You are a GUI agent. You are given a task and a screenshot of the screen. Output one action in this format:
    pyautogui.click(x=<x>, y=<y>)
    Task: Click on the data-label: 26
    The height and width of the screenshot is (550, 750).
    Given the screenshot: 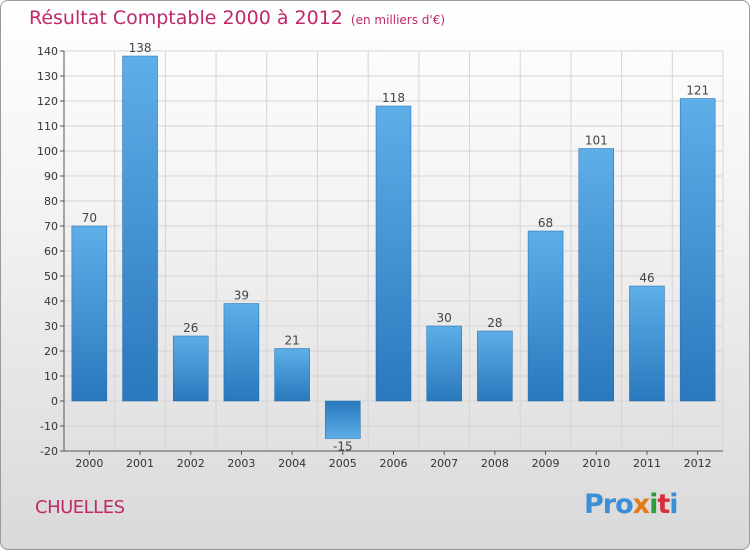 What is the action you would take?
    pyautogui.click(x=190, y=328)
    